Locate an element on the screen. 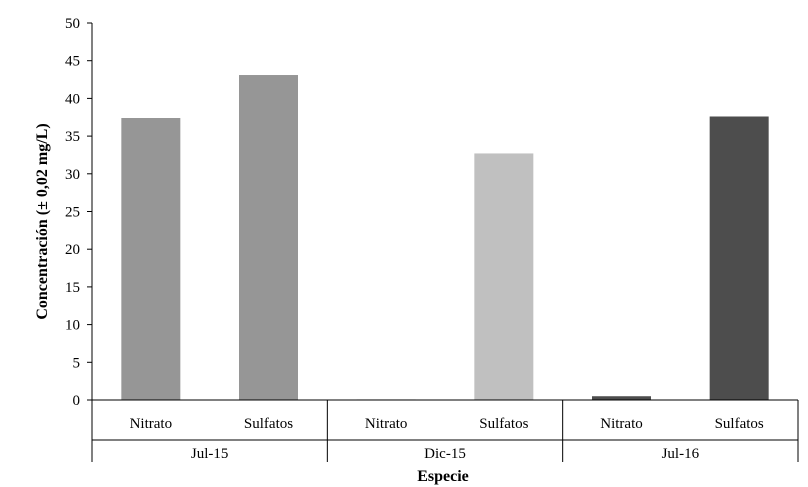 Image resolution: width=808 pixels, height=487 pixels. x-group-label: Jul-16 is located at coordinates (681, 454).